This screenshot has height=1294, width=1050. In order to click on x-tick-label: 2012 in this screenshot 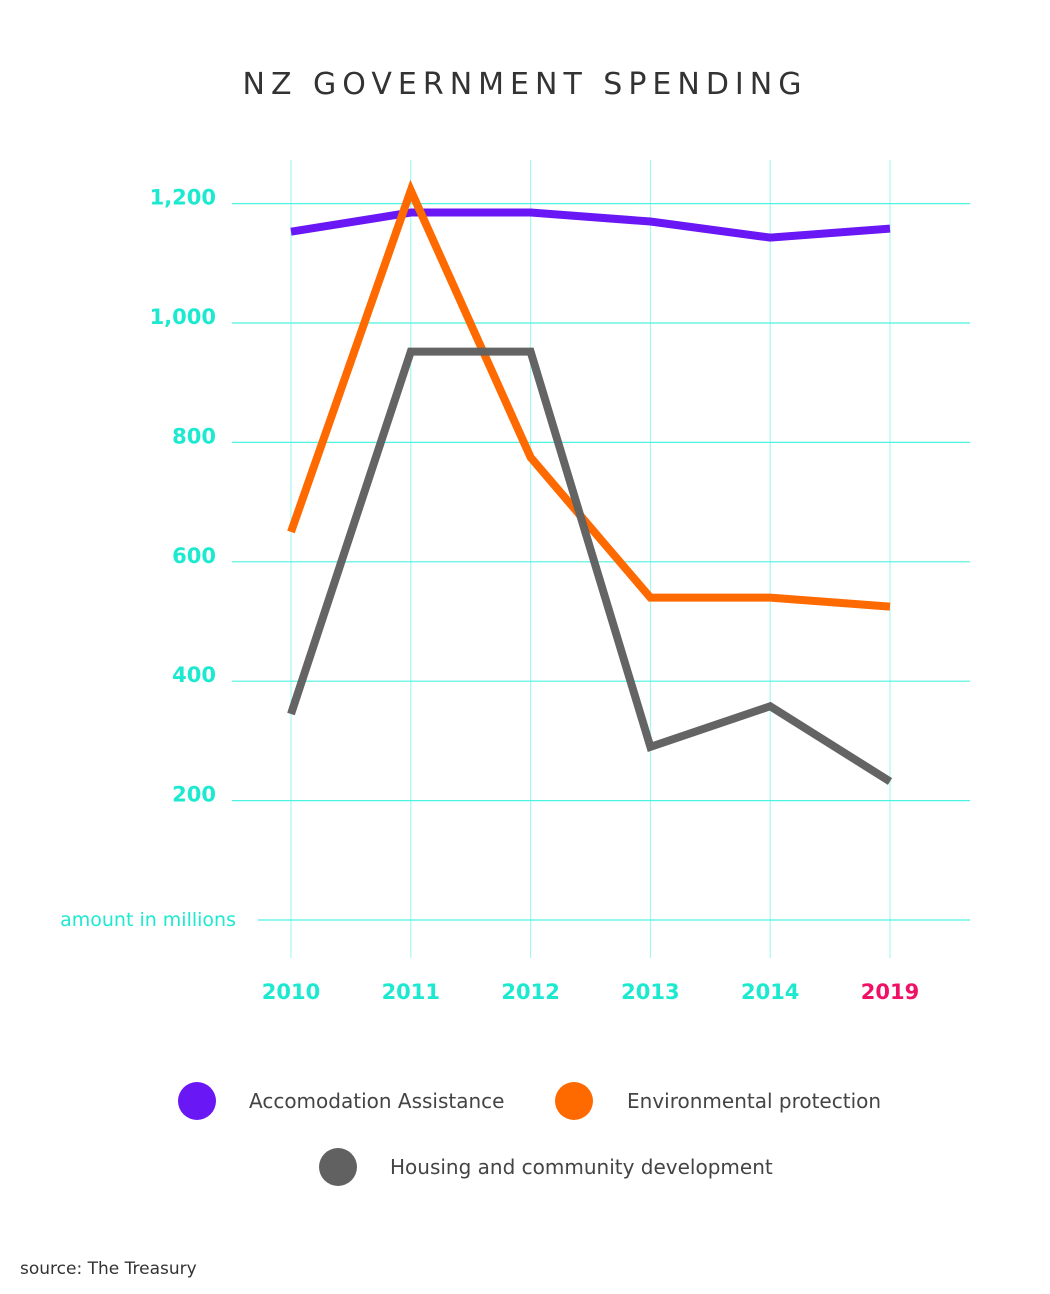, I will do `click(530, 992)`.